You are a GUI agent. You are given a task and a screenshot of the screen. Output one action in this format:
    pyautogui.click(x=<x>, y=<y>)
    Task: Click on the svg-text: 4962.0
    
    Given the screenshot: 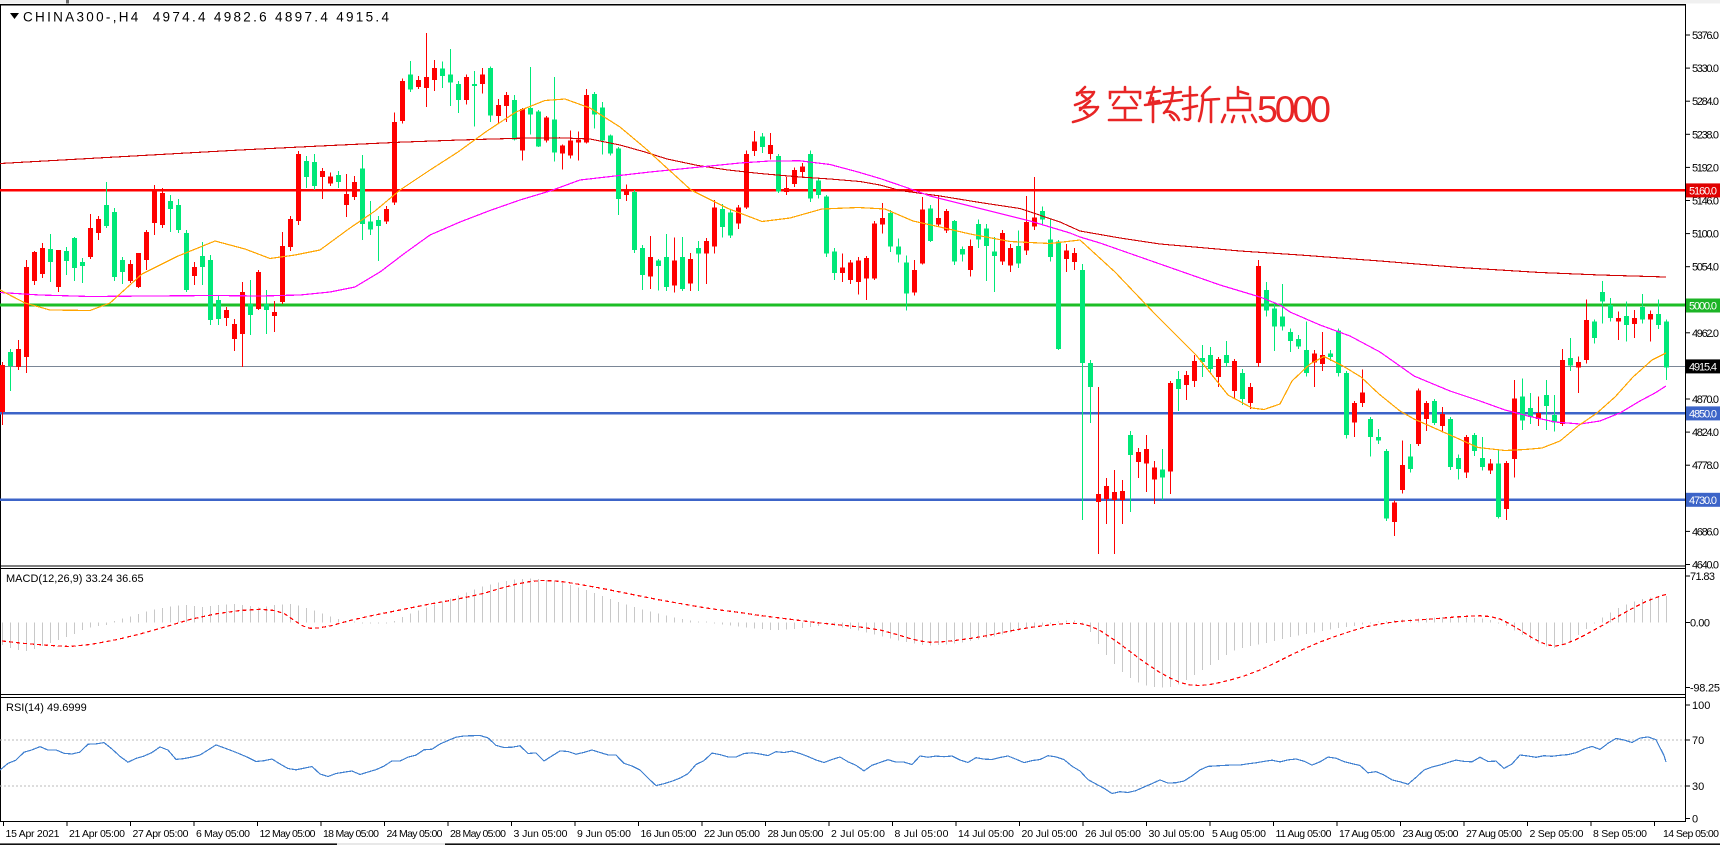 What is the action you would take?
    pyautogui.click(x=1705, y=334)
    